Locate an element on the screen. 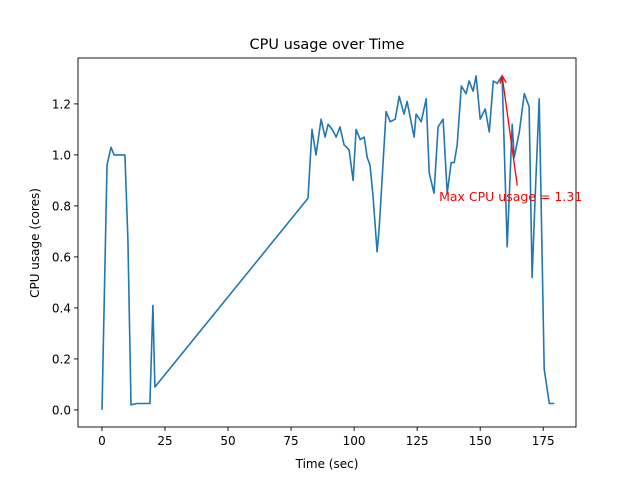 The height and width of the screenshot is (484, 640). x-tick-label: 125 is located at coordinates (417, 441).